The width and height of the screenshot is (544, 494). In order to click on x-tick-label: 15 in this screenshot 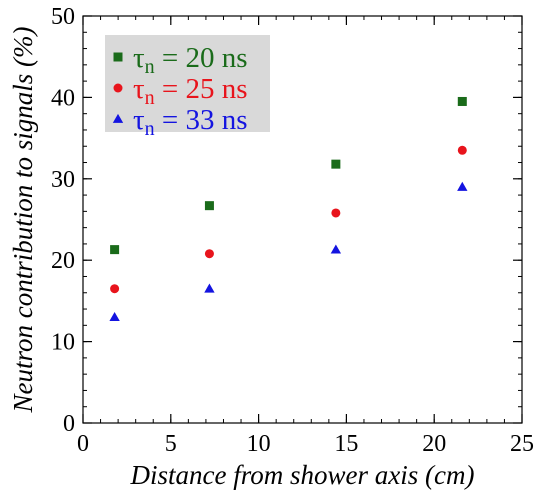, I will do `click(346, 444)`.